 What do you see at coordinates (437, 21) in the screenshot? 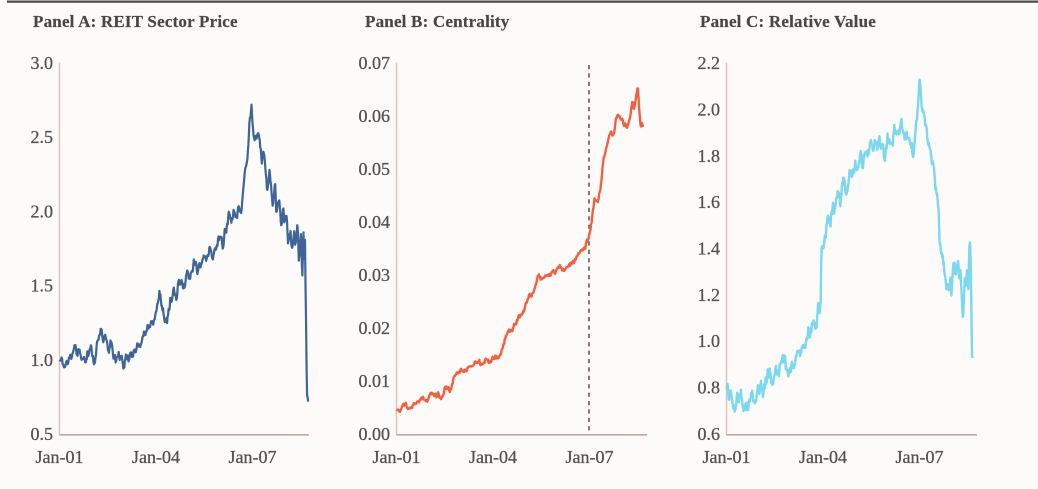
I see `svg-text: Panel B: Centrality` at bounding box center [437, 21].